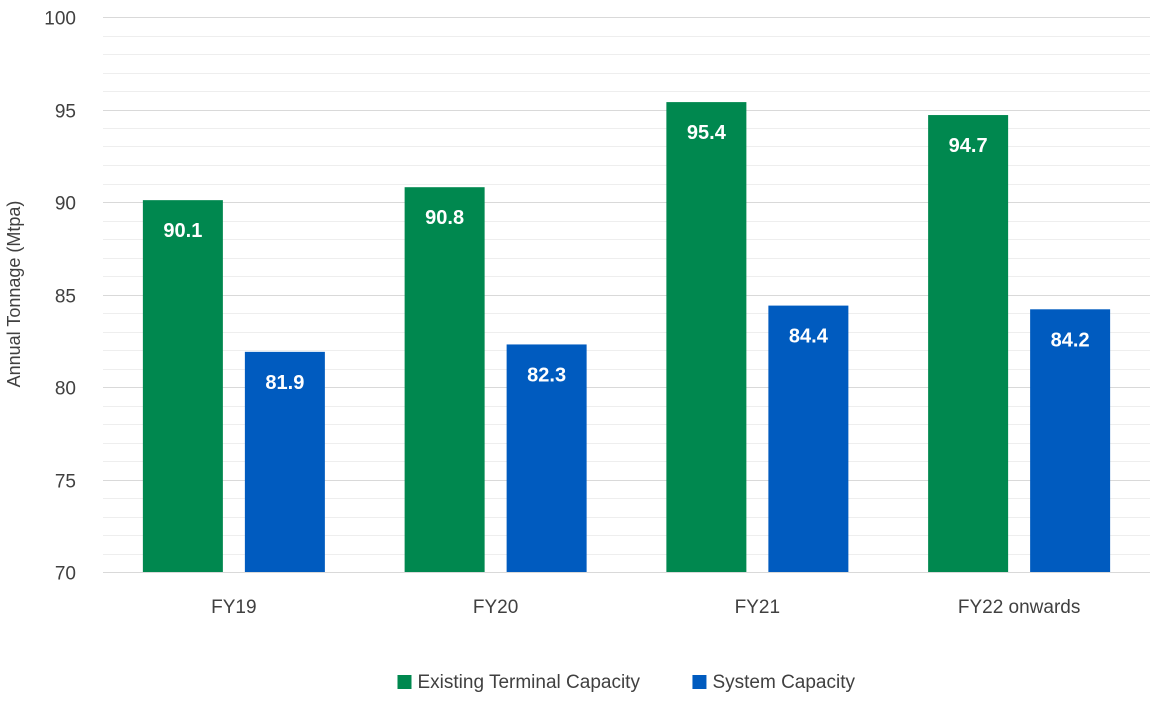 Image resolution: width=1159 pixels, height=705 pixels. I want to click on x-tick-label: FY21, so click(757, 607).